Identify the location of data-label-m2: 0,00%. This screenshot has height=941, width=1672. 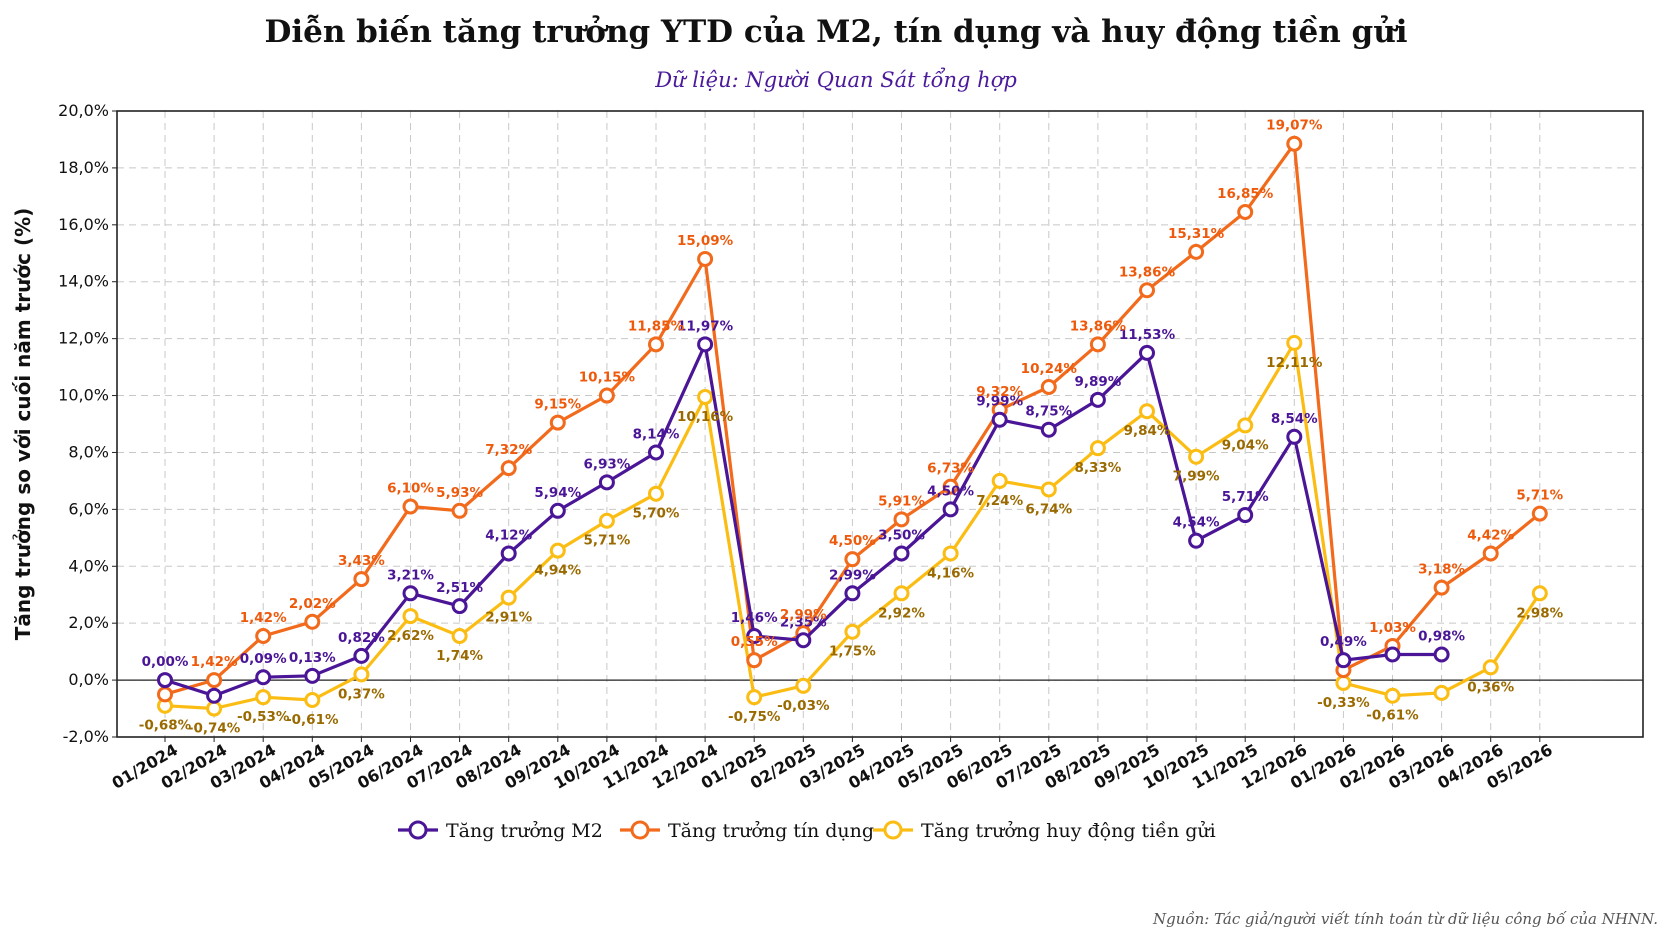
(165, 662).